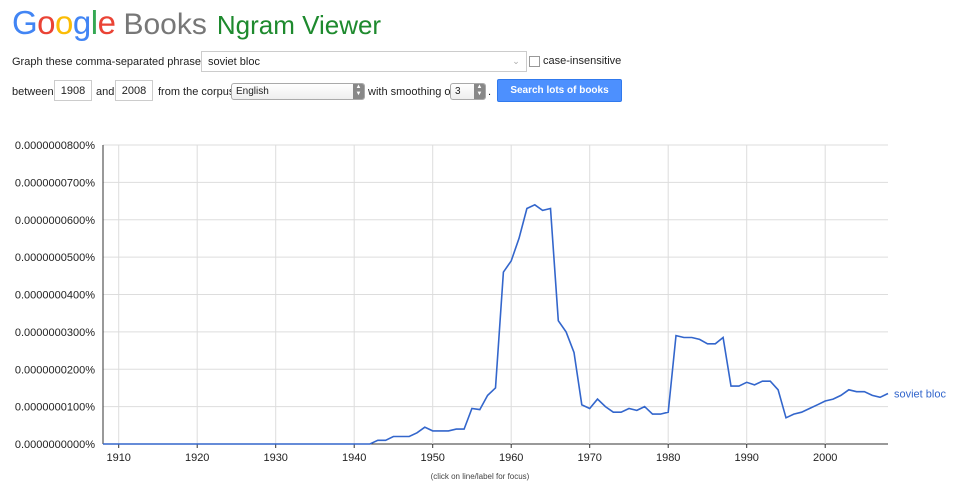 The width and height of the screenshot is (960, 489). I want to click on x-tick-label: 1990, so click(746, 458).